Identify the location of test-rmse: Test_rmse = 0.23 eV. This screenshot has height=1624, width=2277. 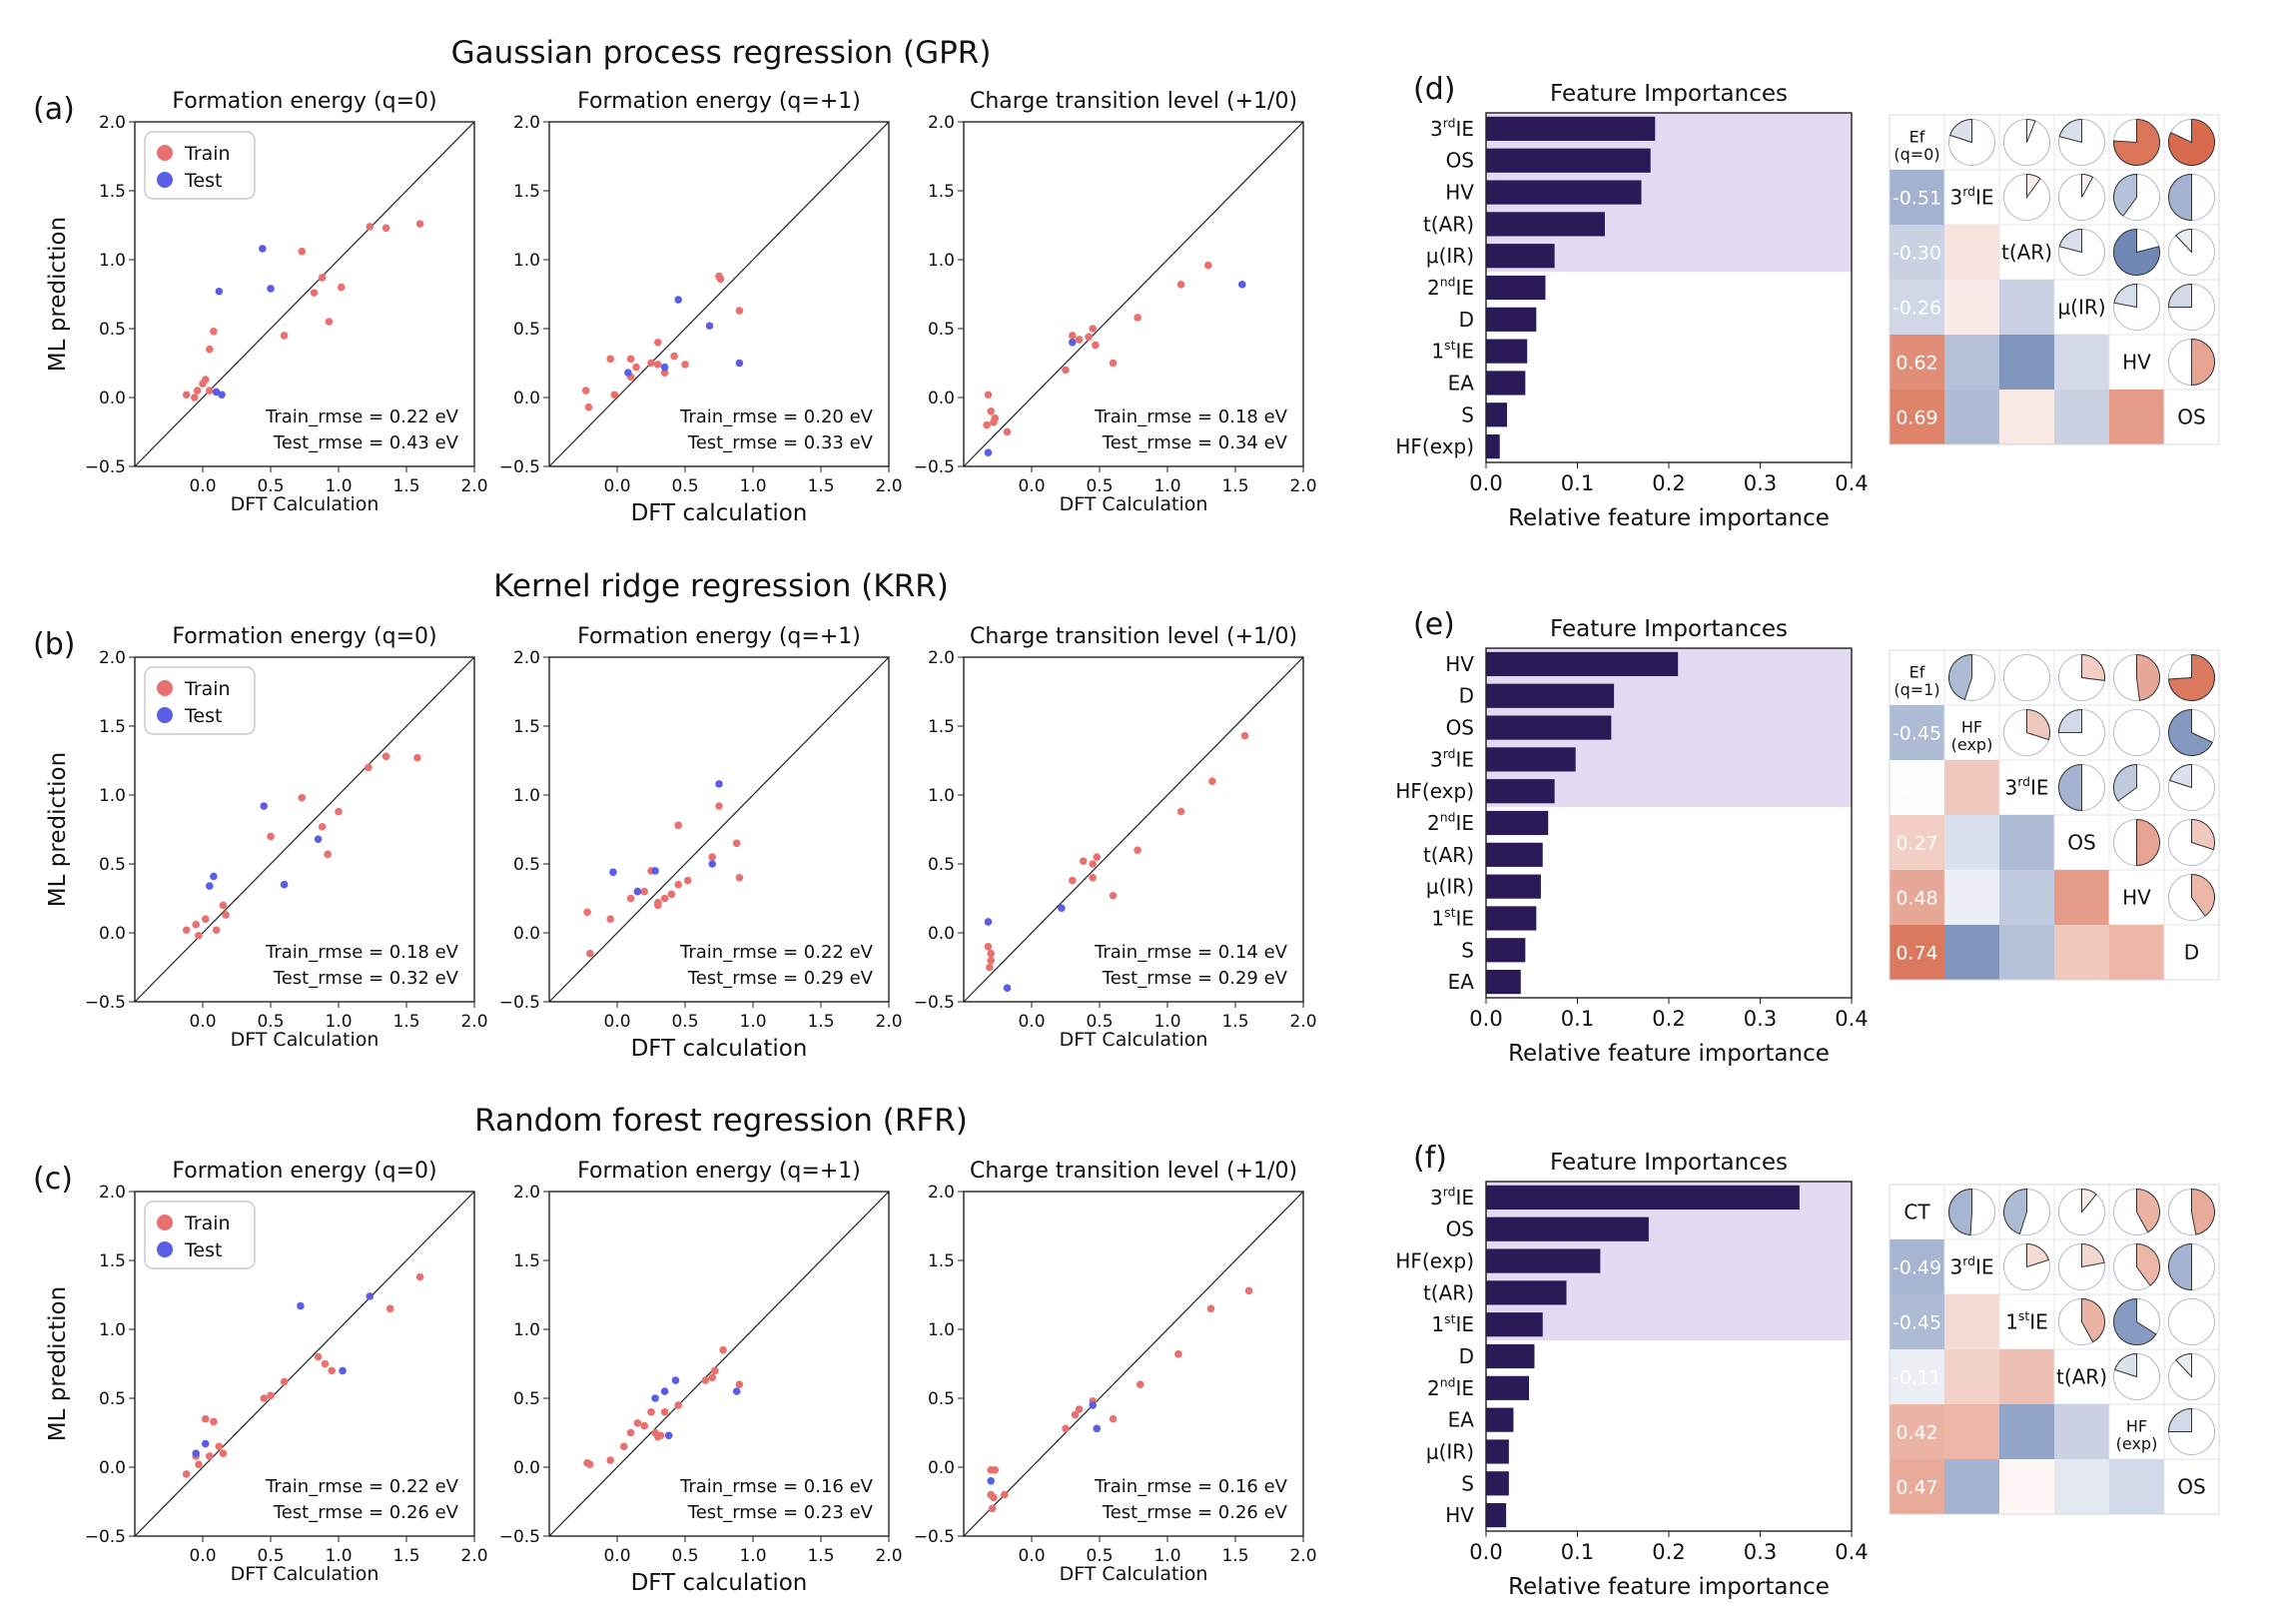
(781, 1512).